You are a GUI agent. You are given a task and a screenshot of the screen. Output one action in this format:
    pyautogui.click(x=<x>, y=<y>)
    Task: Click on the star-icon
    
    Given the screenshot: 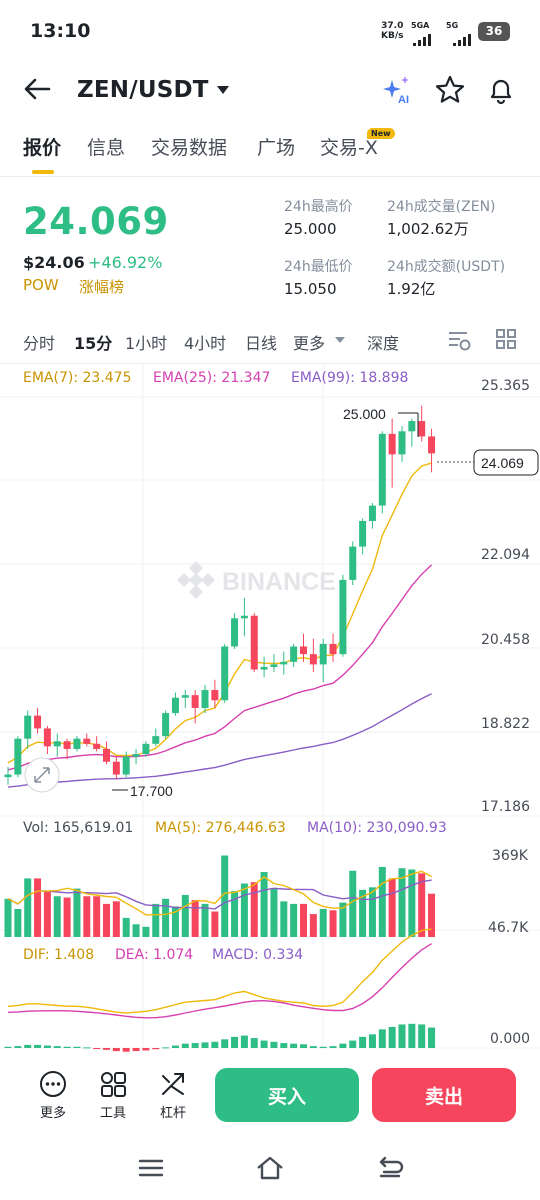 What is the action you would take?
    pyautogui.click(x=450, y=90)
    